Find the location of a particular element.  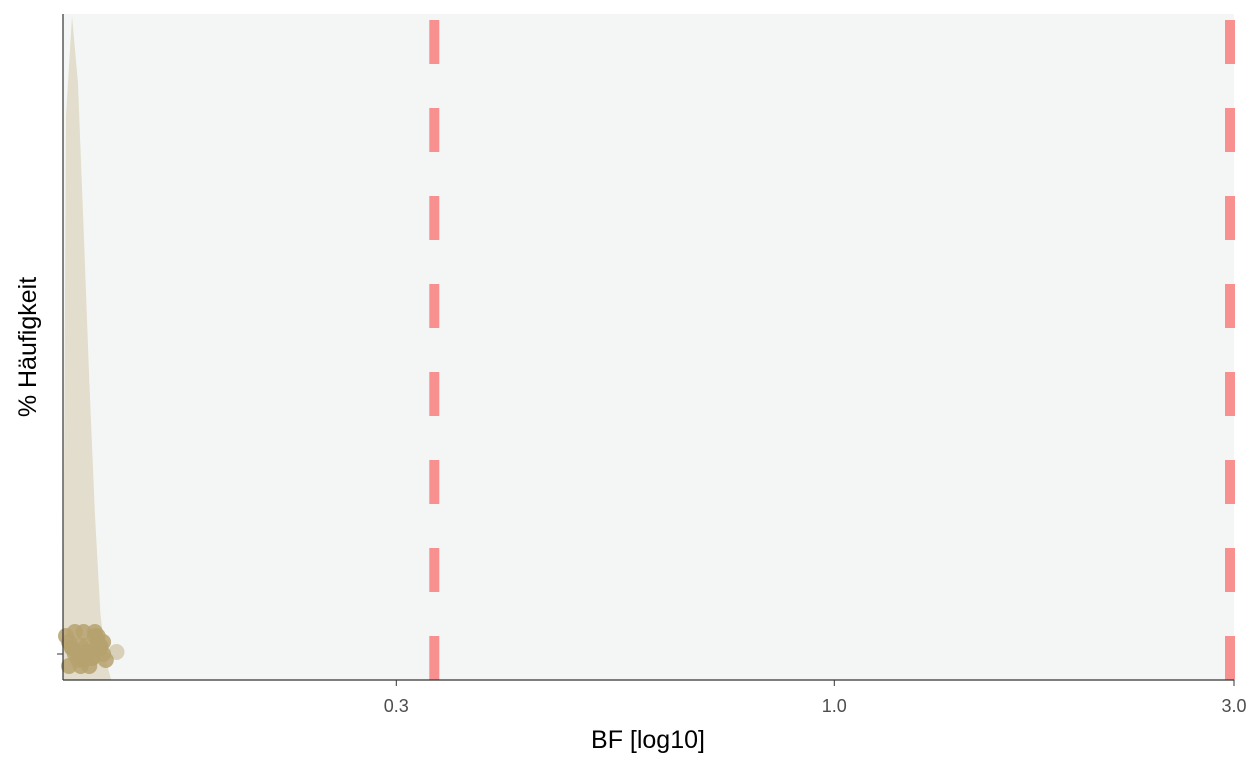

density-area is located at coordinates (87, 348).